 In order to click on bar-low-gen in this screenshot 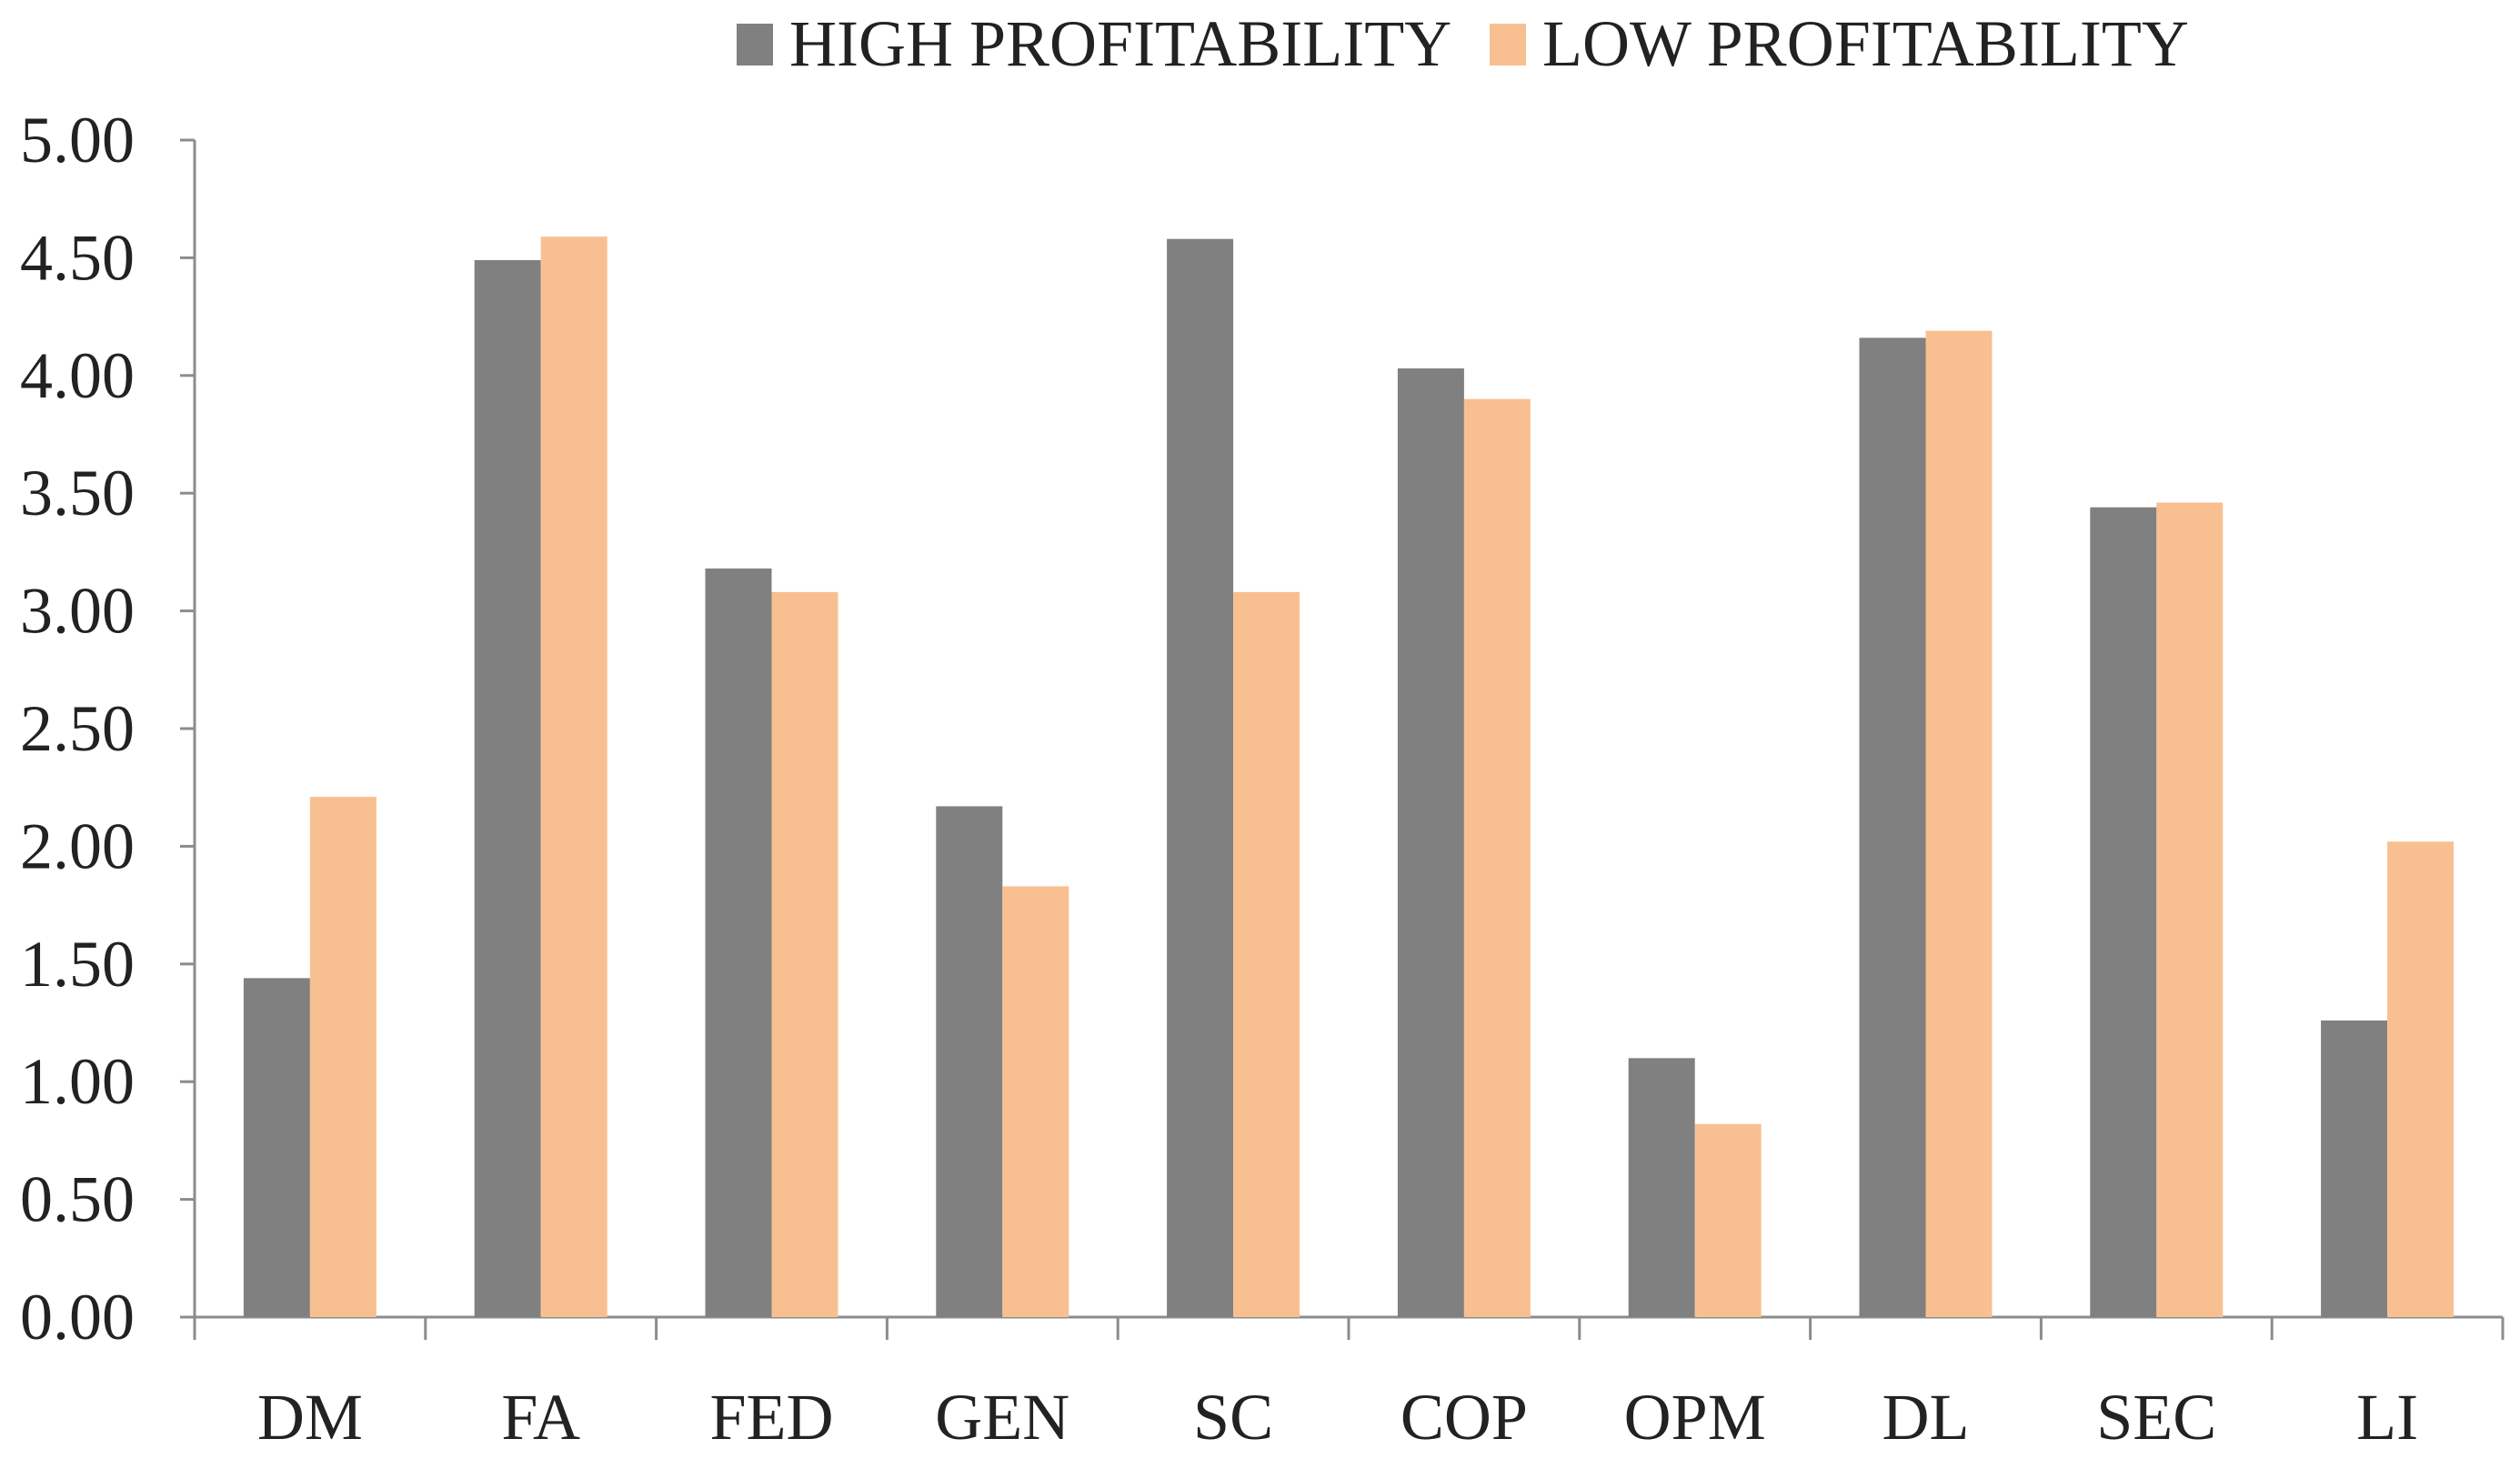, I will do `click(1035, 1101)`.